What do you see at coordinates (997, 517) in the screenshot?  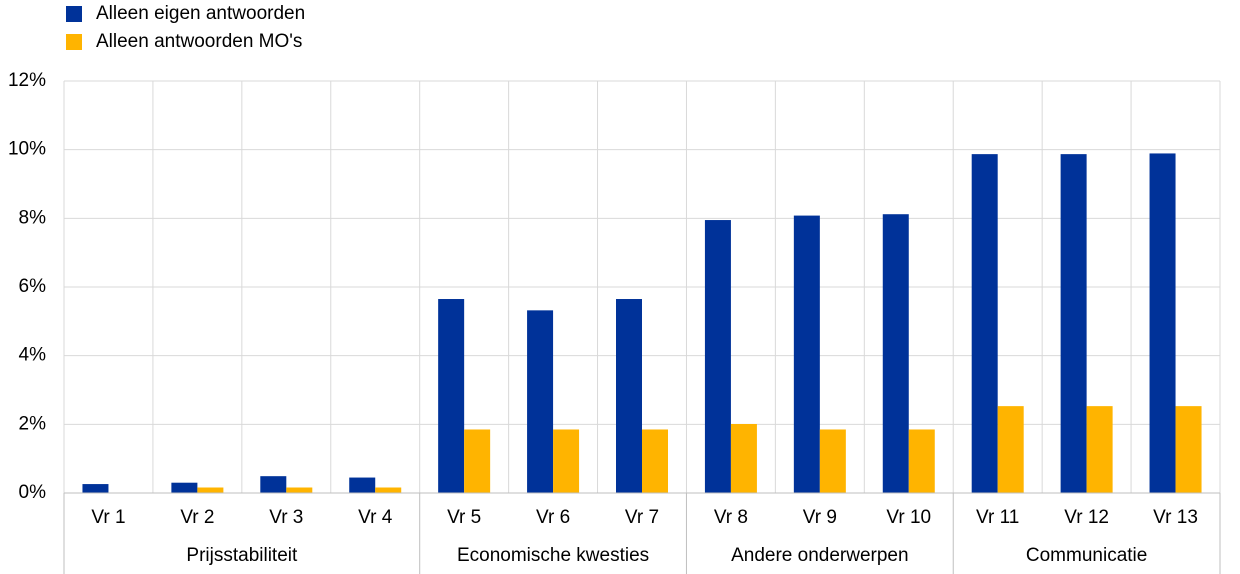 I see `x-tick-label: Vr 11` at bounding box center [997, 517].